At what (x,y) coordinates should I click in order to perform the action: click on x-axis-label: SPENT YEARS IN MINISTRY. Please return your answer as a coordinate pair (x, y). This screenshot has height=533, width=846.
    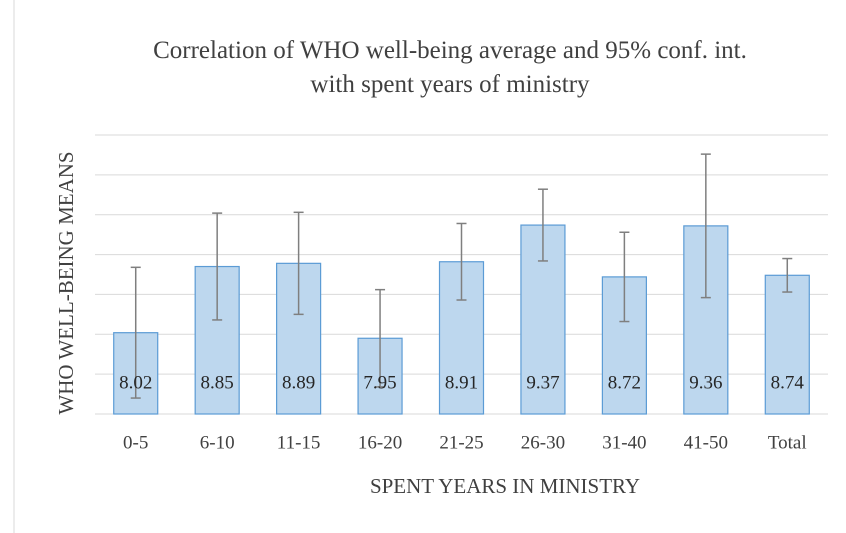
    Looking at the image, I should click on (505, 486).